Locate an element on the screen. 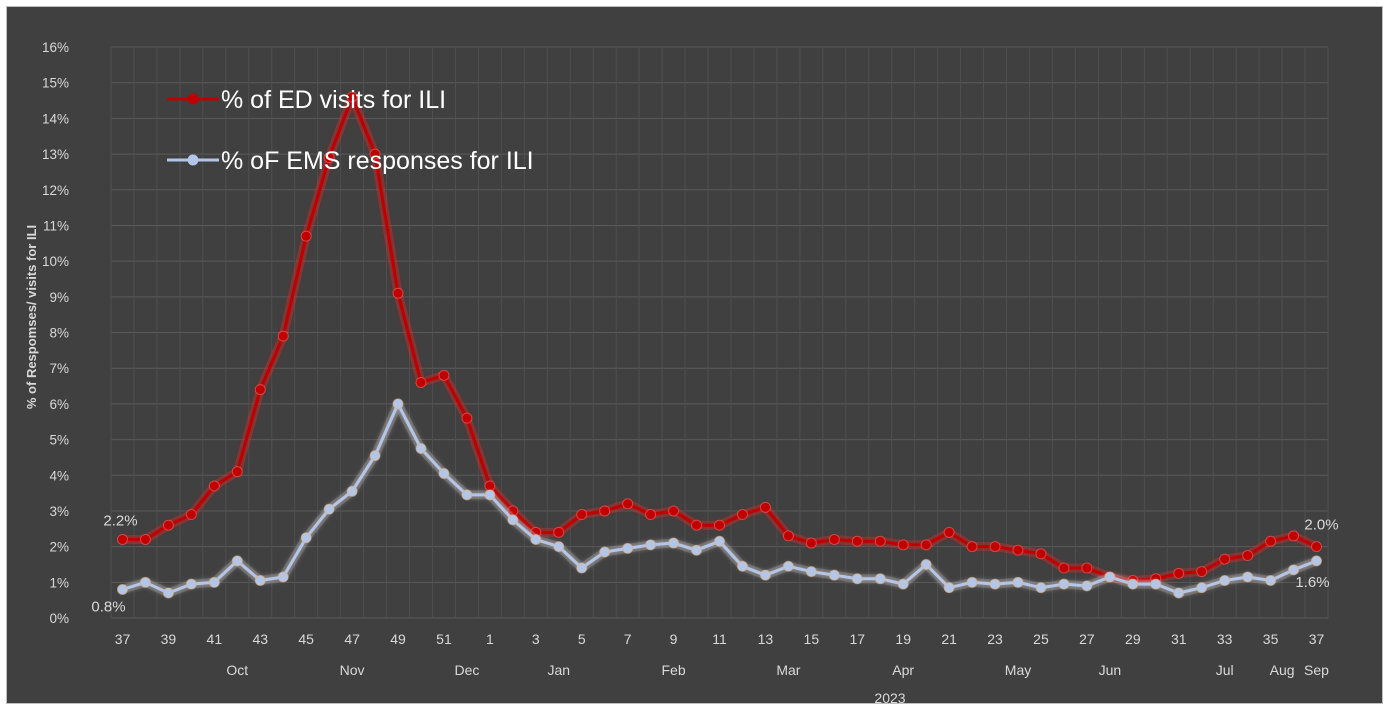 Image resolution: width=1389 pixels, height=710 pixels. month-label: Mar is located at coordinates (788, 670).